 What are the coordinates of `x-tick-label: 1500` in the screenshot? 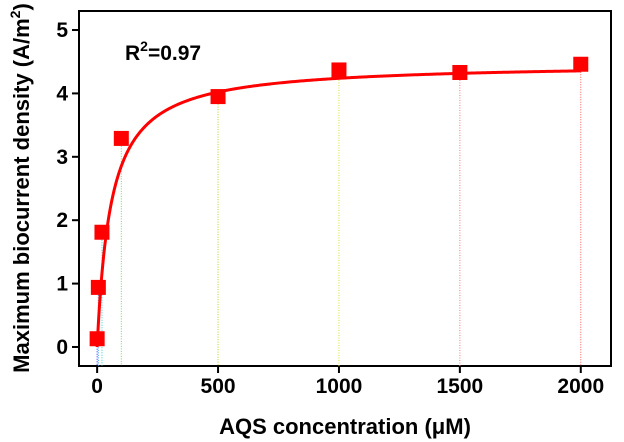 It's located at (460, 386).